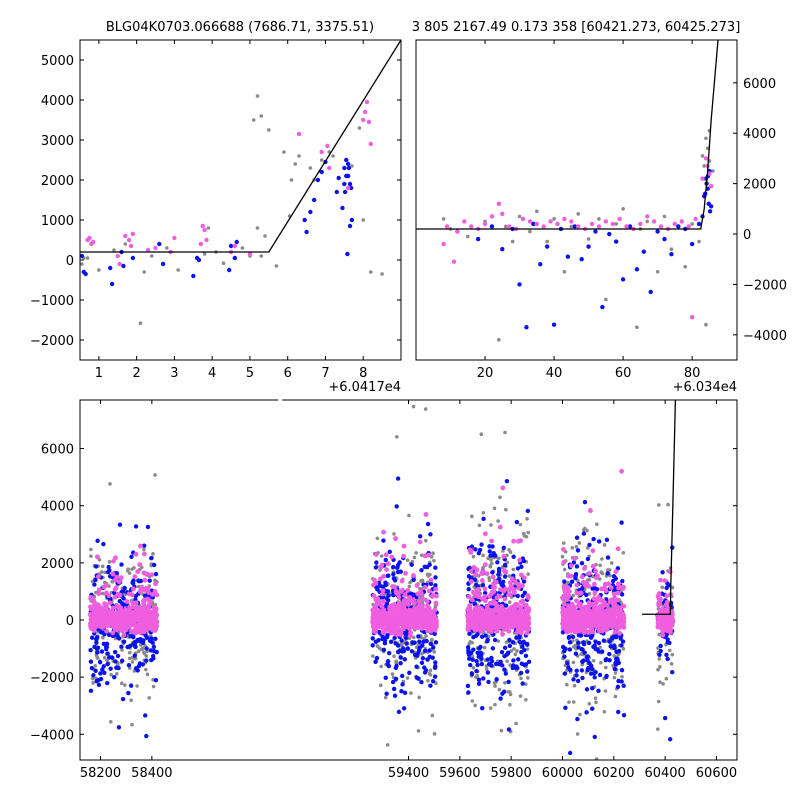 The height and width of the screenshot is (800, 800). What do you see at coordinates (288, 373) in the screenshot?
I see `x-tick-label: 6` at bounding box center [288, 373].